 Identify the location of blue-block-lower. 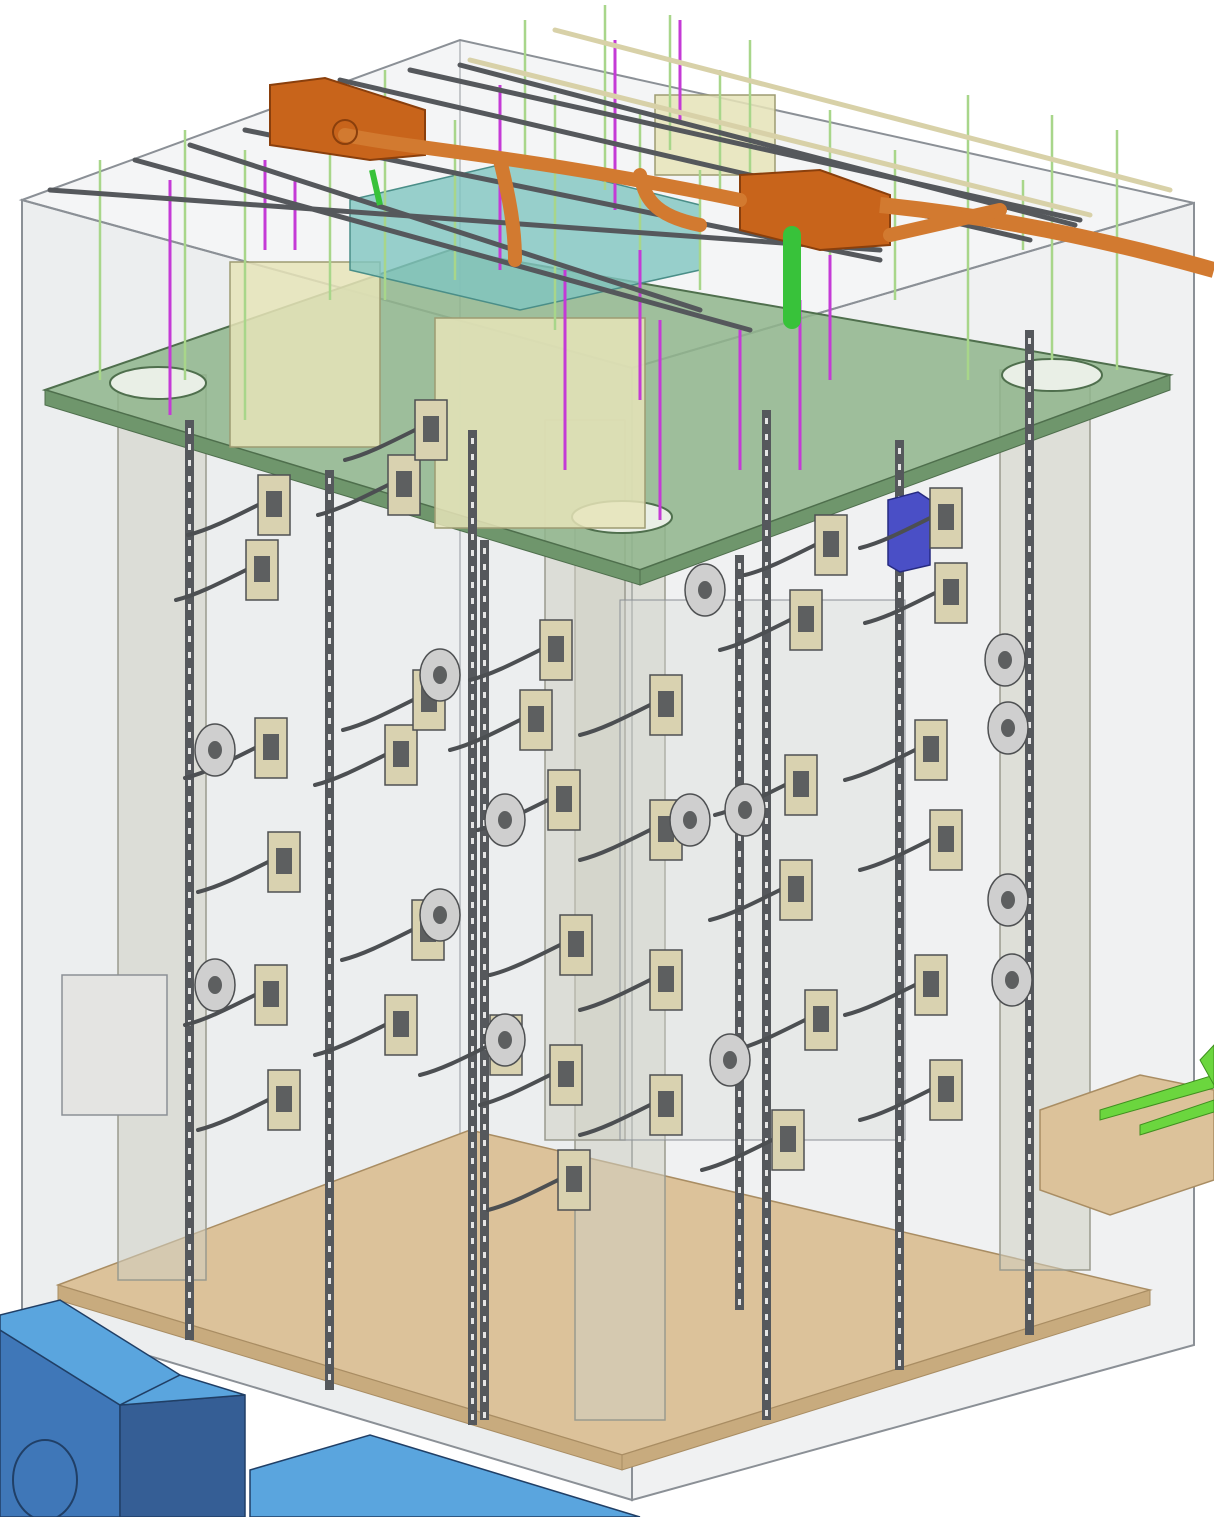
(445, 1475).